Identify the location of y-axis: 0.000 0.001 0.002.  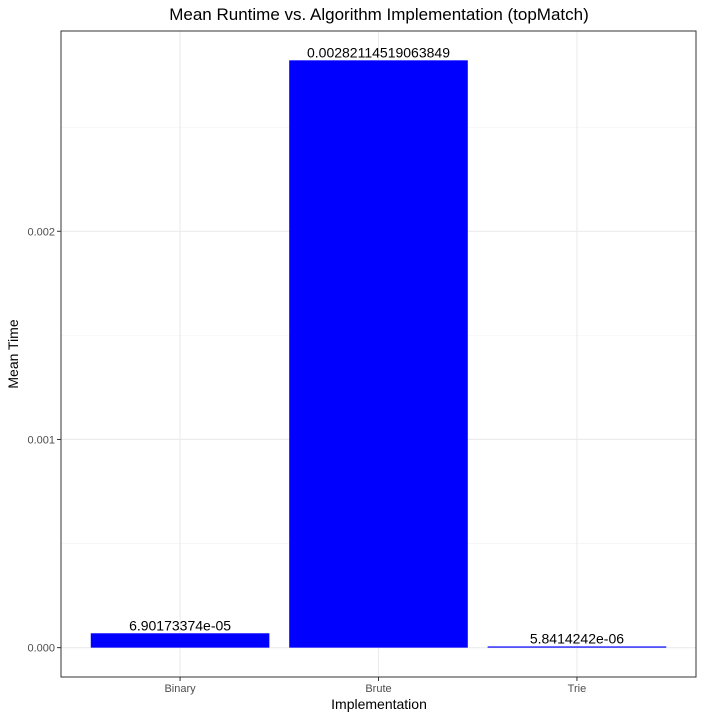
(44, 440).